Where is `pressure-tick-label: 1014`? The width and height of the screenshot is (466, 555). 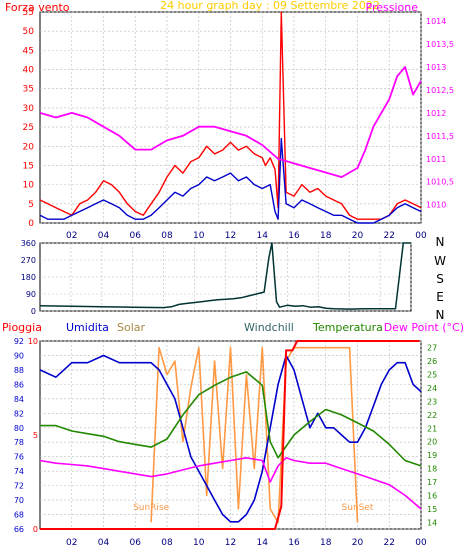
pressure-tick-label: 1014 is located at coordinates (436, 21).